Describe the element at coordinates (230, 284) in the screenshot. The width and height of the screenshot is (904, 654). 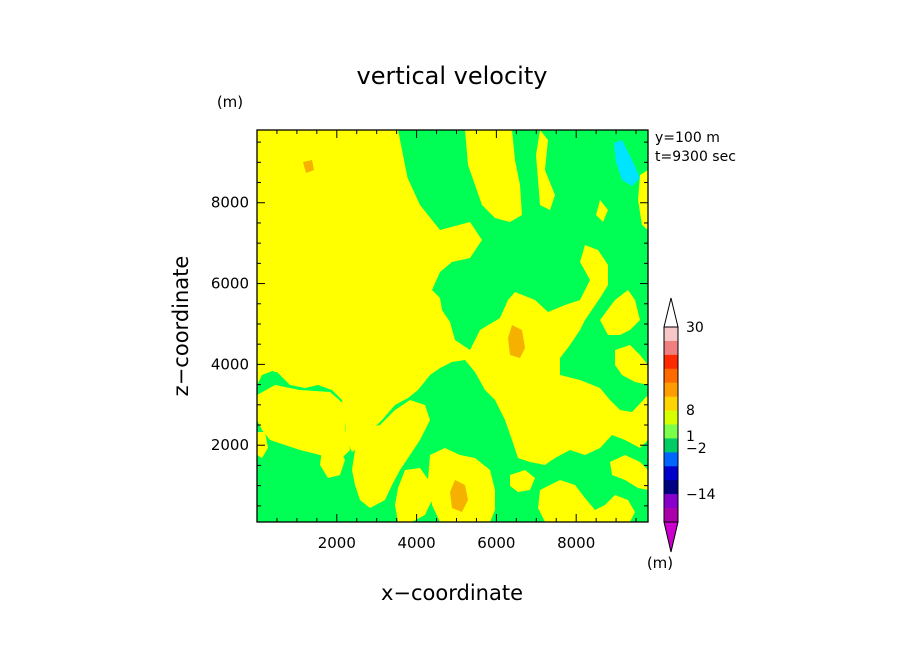
I see `y-tick-label: 6000` at that location.